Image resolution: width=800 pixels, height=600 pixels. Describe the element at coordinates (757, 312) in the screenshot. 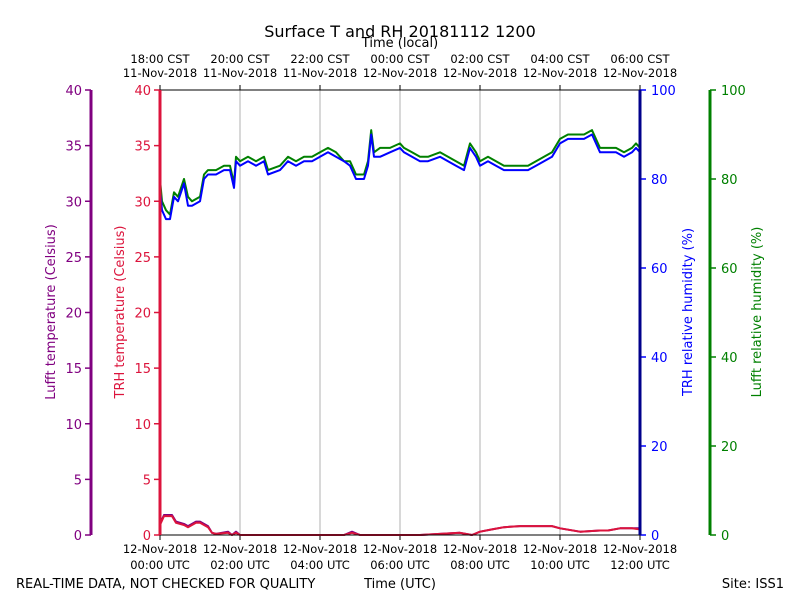

I see `lufft-humidity-axis-label: Lufft relative humidity (%)` at that location.